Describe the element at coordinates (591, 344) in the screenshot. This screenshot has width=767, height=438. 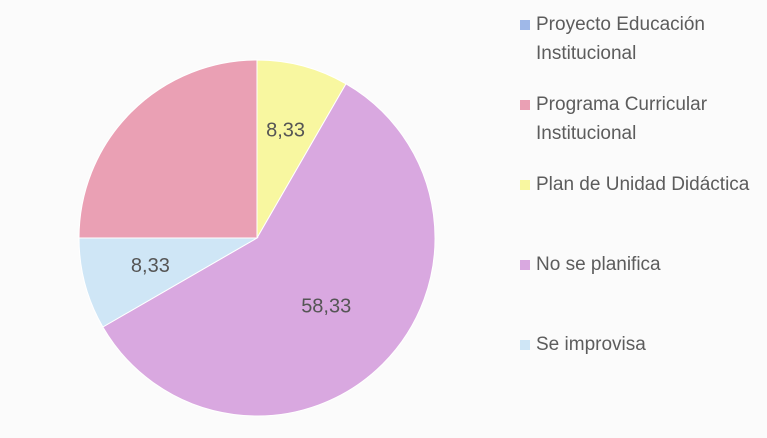
I see `legend-label: Se improvisa` at that location.